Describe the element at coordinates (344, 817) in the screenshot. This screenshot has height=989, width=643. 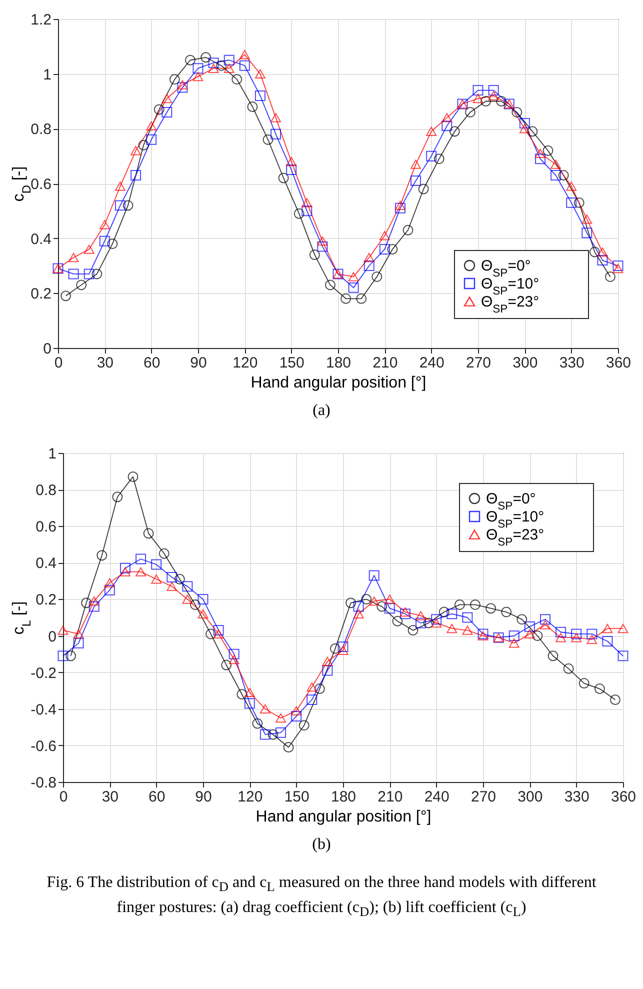
I see `x-axis-title: Hand angular position [°]` at that location.